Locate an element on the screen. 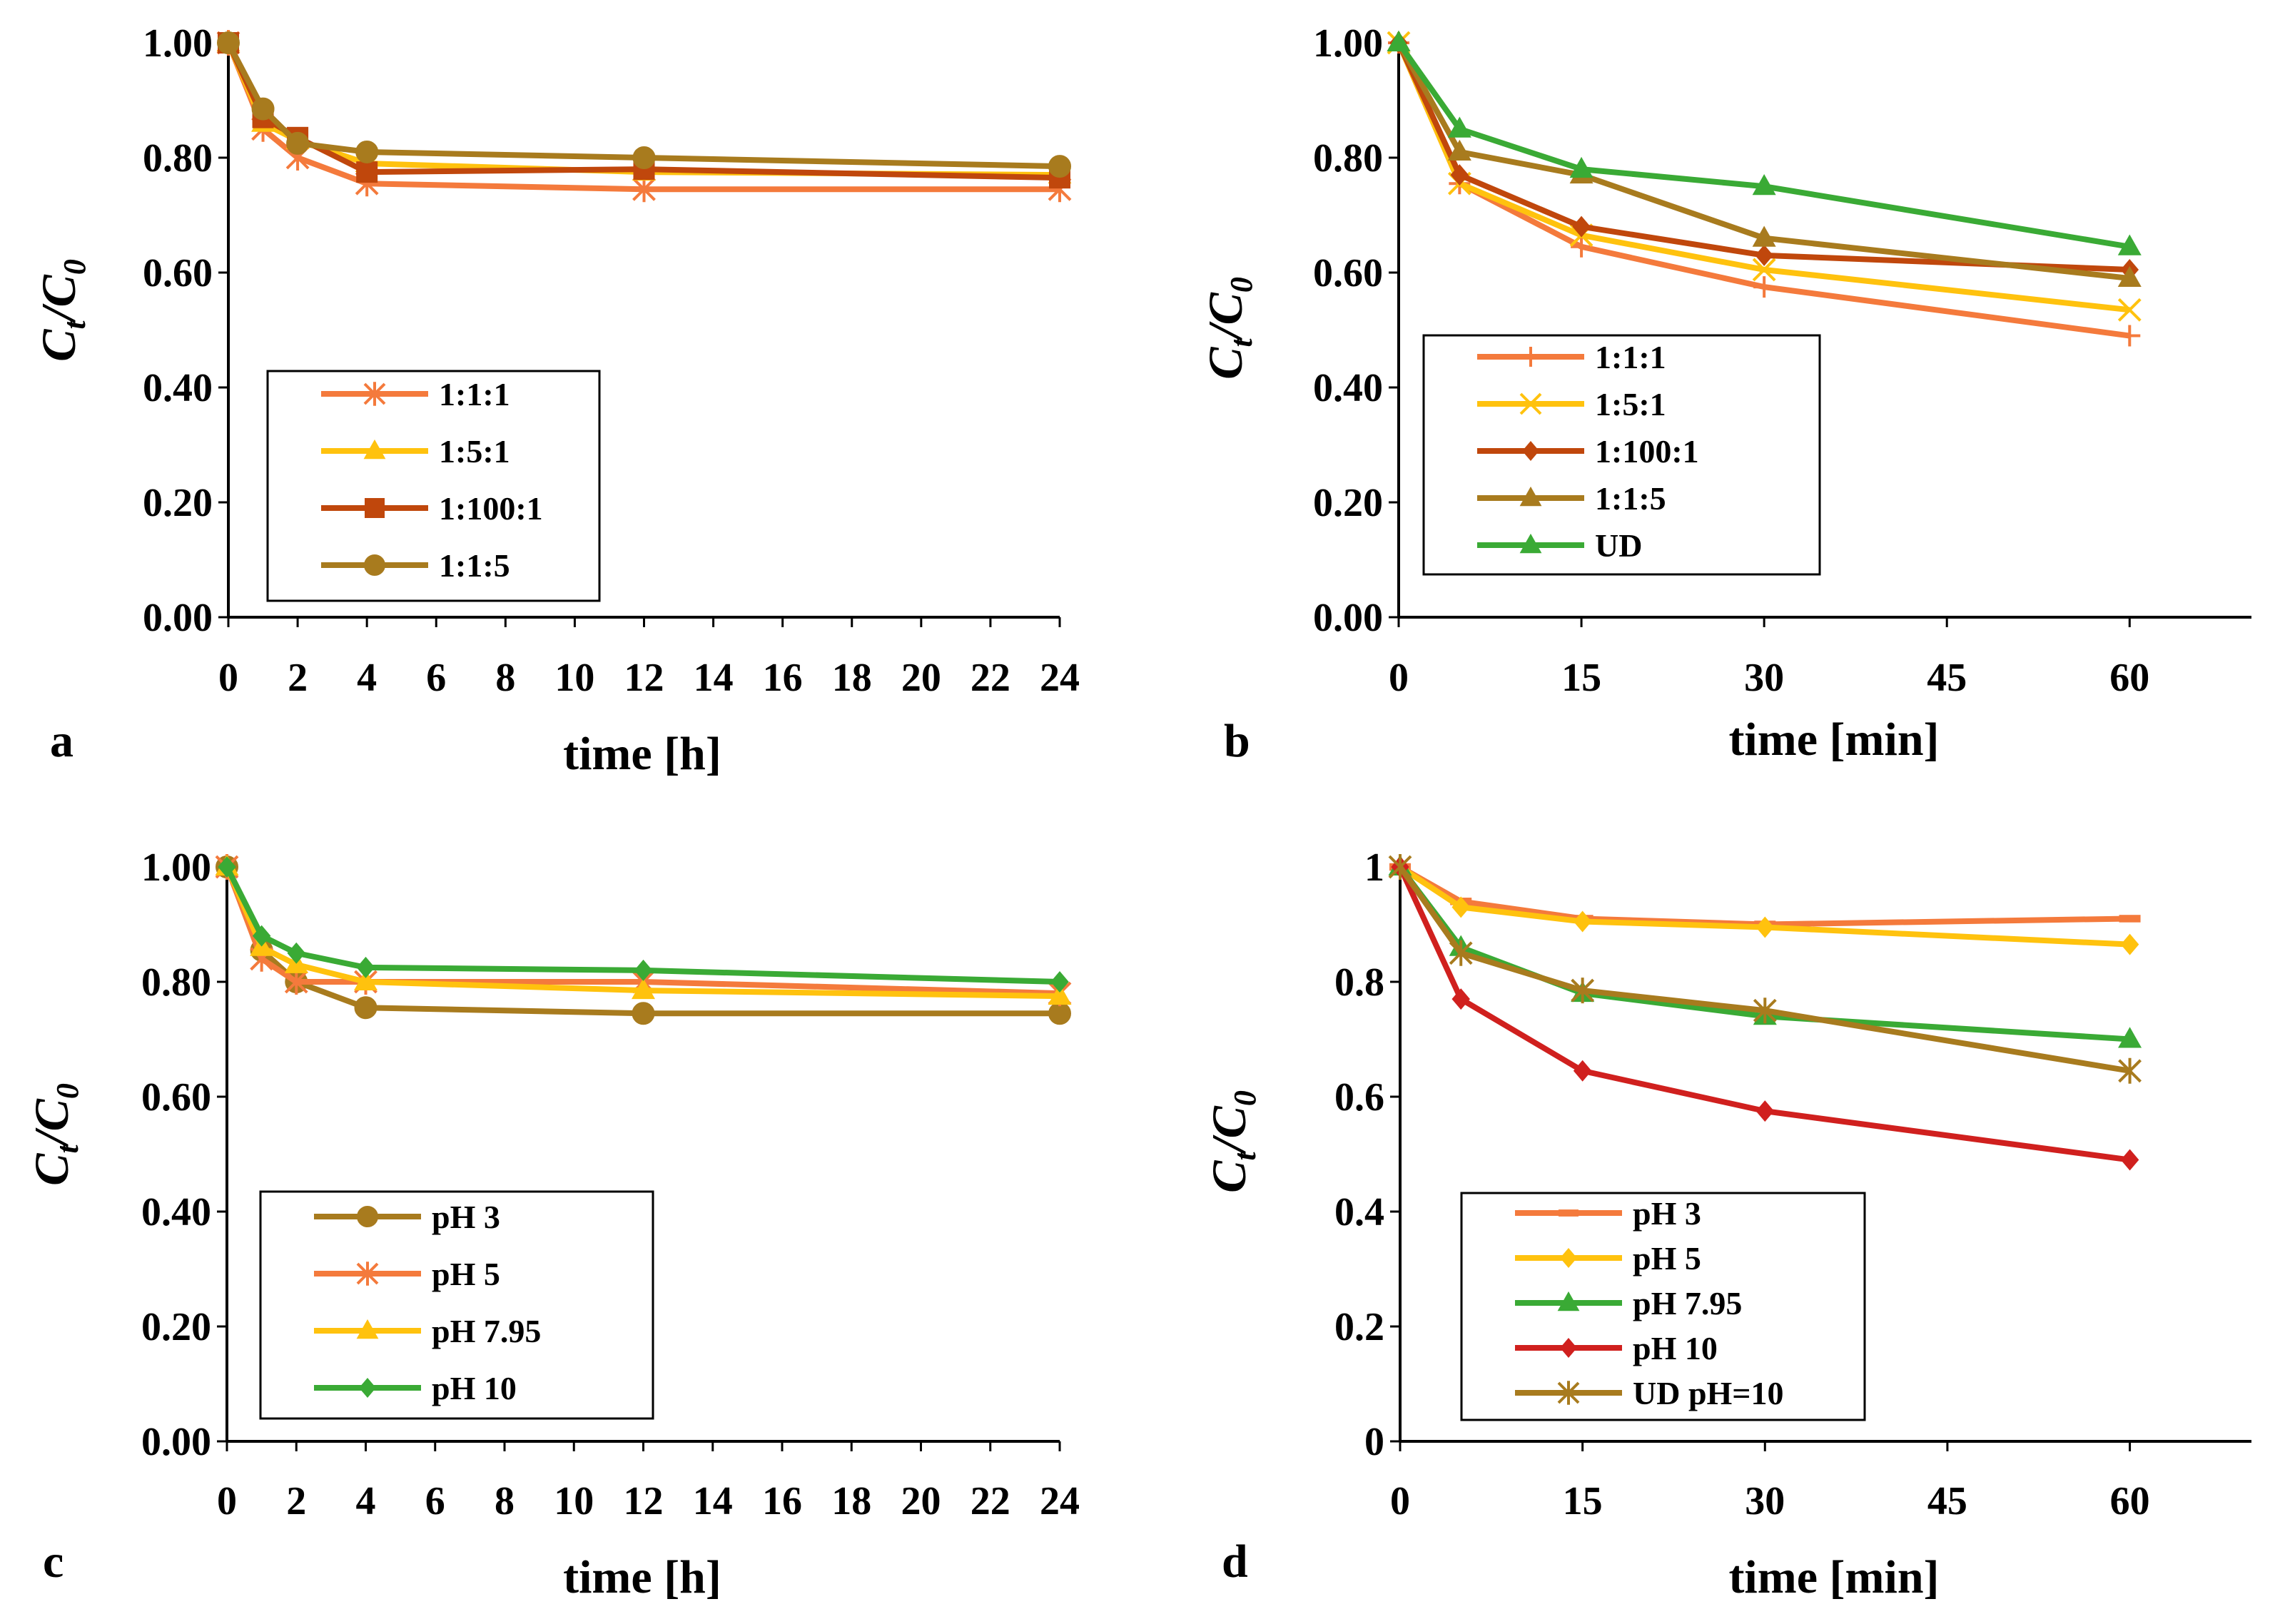 The width and height of the screenshot is (2270, 1624). panel-label-d: d is located at coordinates (1235, 1562).